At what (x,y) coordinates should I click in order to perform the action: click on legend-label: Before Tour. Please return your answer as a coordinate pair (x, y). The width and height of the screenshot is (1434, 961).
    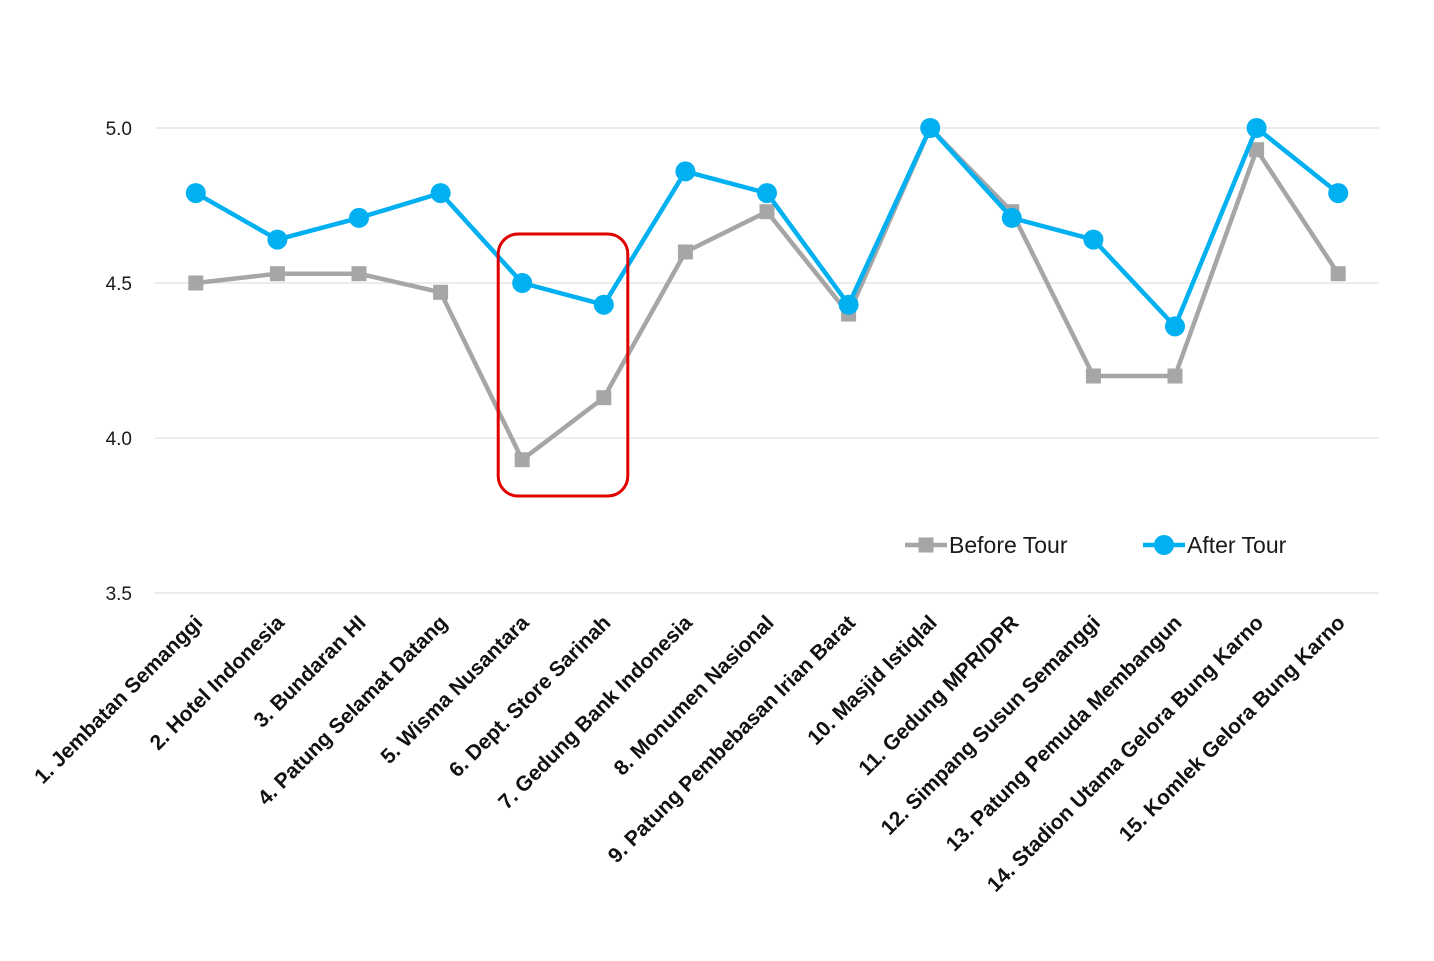
    Looking at the image, I should click on (1008, 545).